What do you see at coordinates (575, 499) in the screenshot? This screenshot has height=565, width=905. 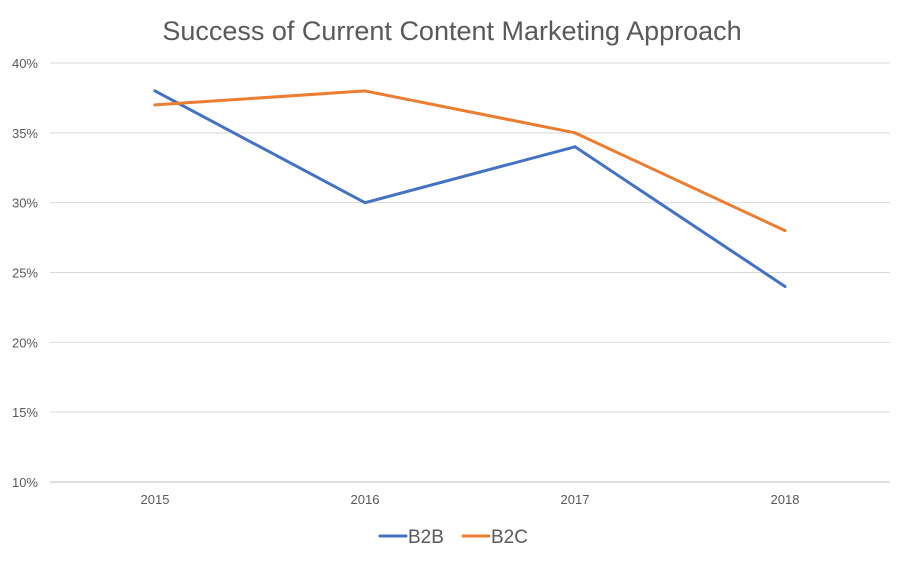 I see `x-tick-label: 2017` at bounding box center [575, 499].